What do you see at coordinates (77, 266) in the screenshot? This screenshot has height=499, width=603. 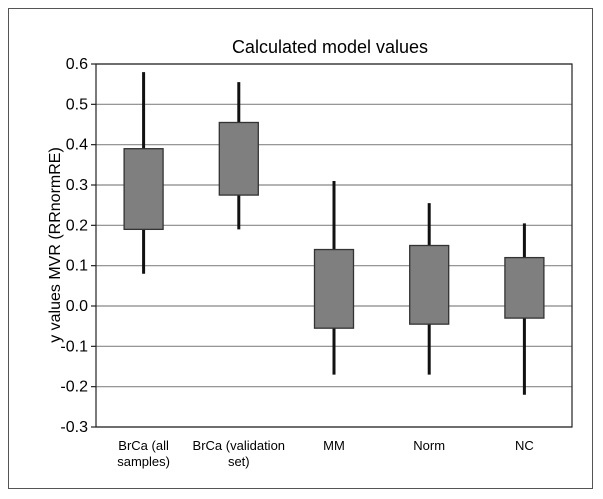 I see `y-tick-label: 0.1` at bounding box center [77, 266].